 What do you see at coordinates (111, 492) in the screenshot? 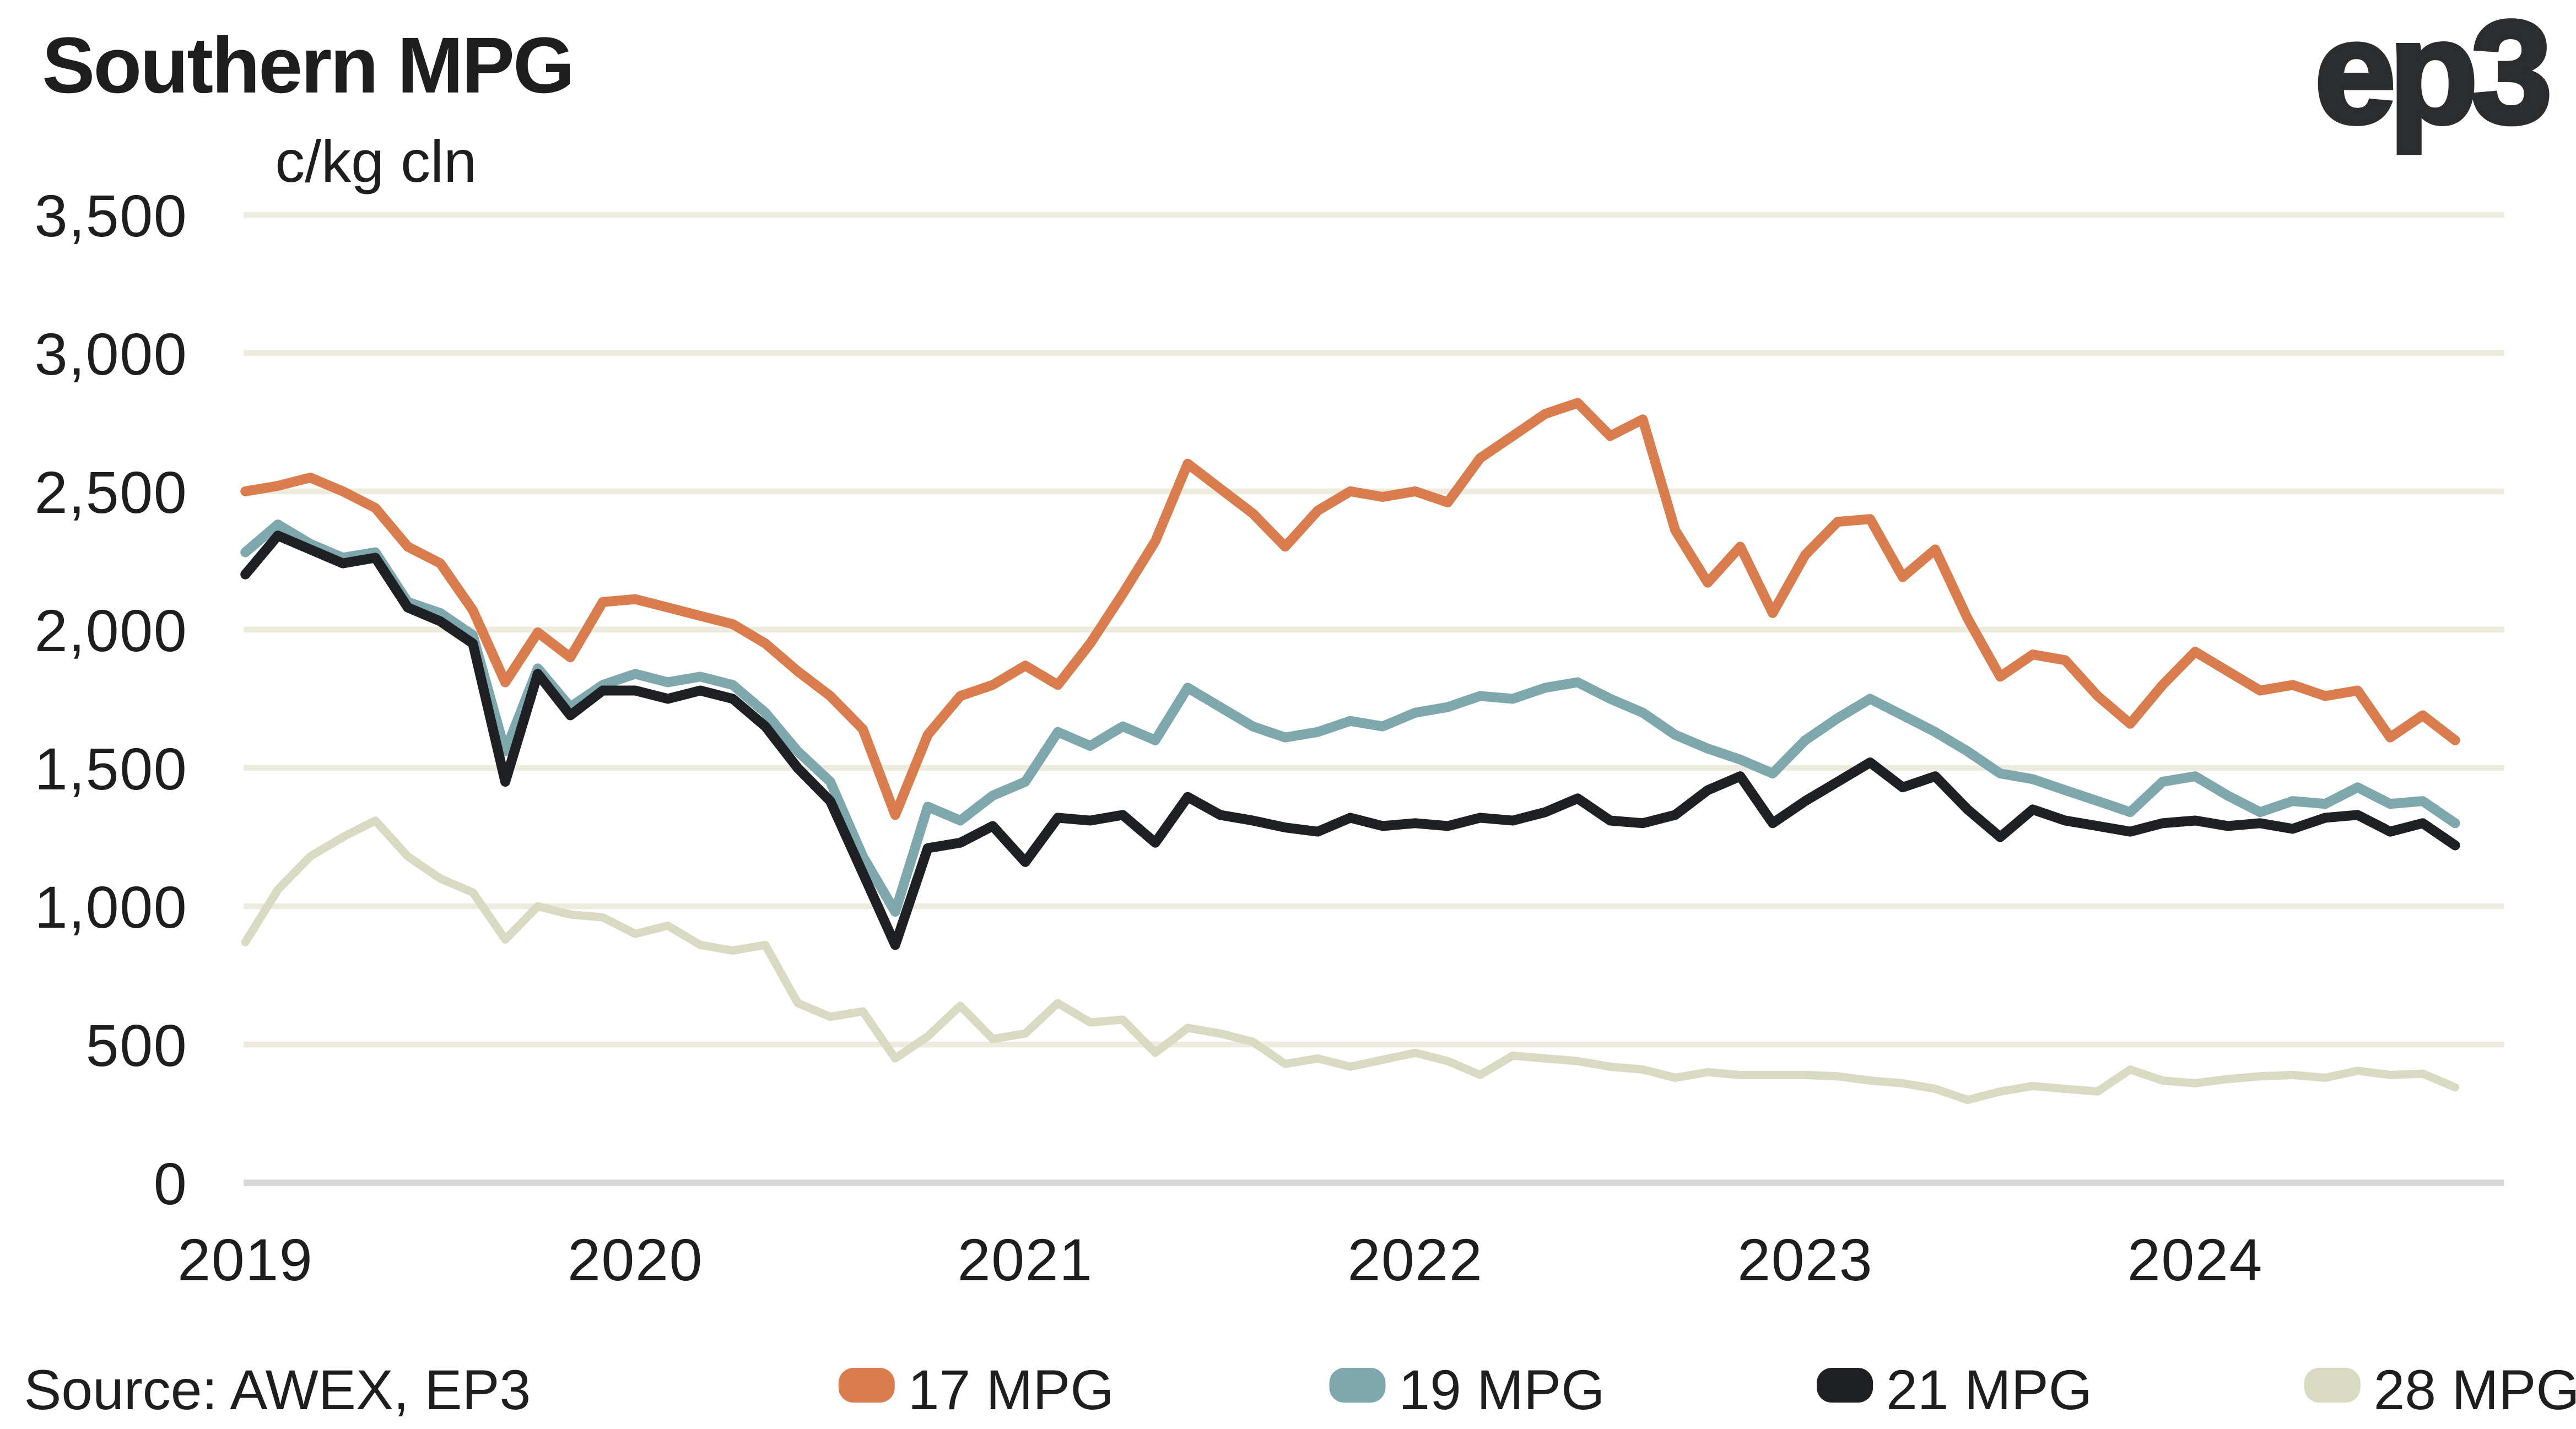
I see `y-tick-label: 2,500` at bounding box center [111, 492].